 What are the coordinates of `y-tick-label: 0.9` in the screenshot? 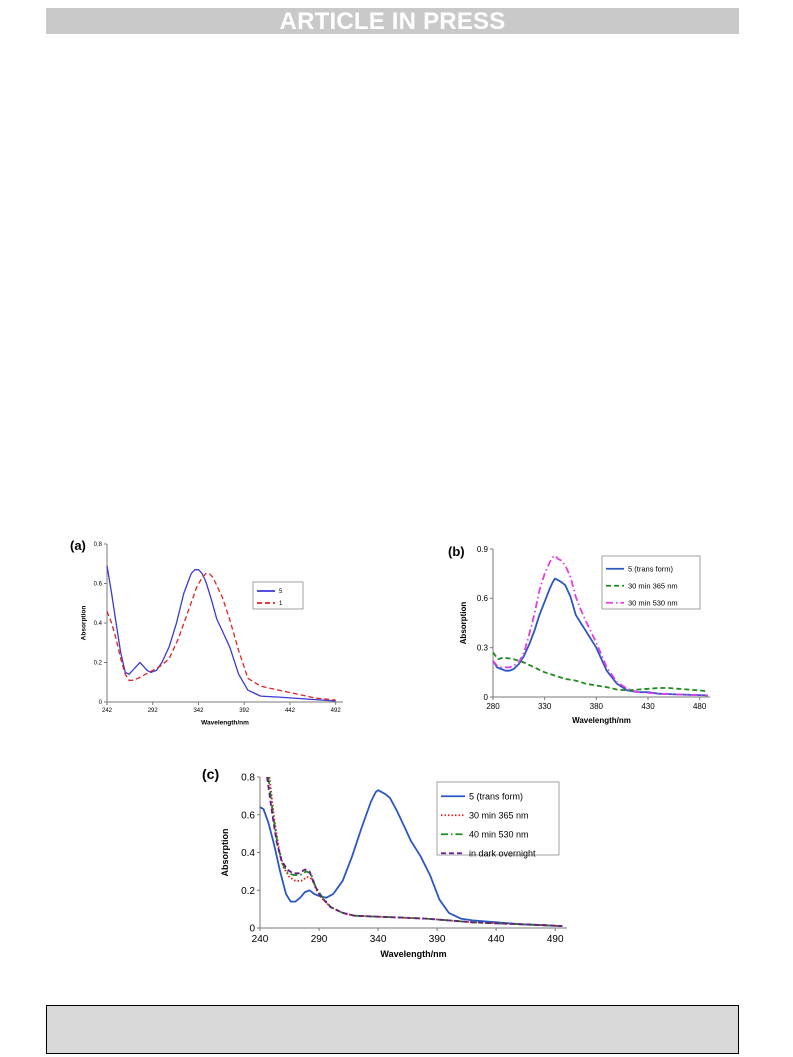 It's located at (483, 549).